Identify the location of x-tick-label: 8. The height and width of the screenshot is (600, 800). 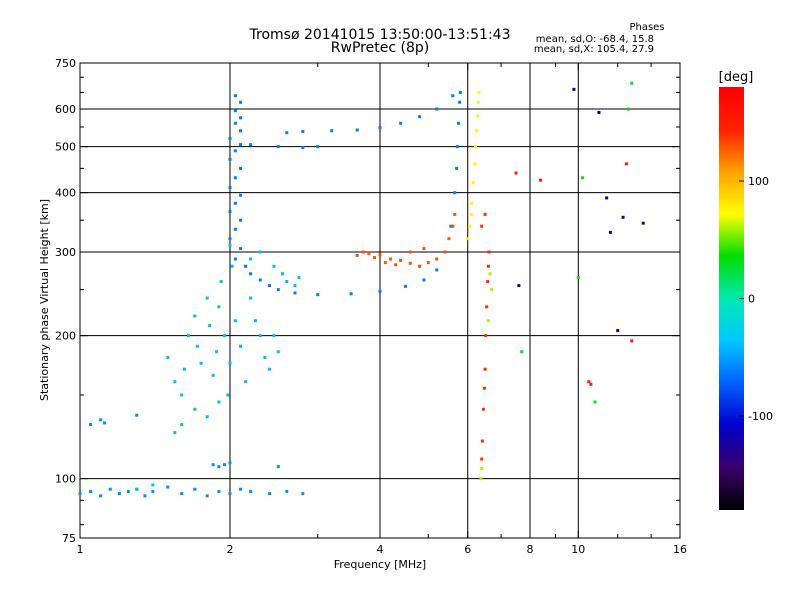
(530, 549).